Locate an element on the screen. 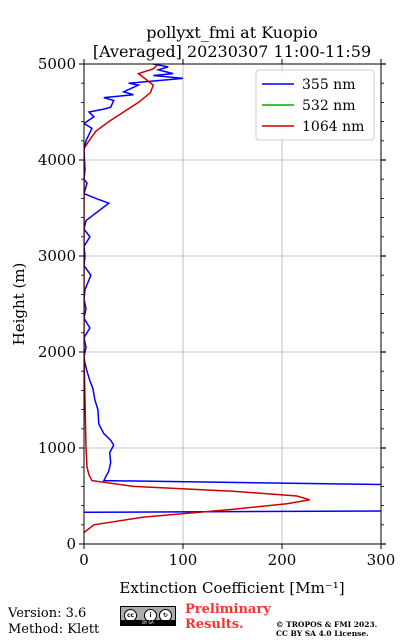 Image resolution: width=400 pixels, height=640 pixels. y-tick-label: 3000 is located at coordinates (57, 256).